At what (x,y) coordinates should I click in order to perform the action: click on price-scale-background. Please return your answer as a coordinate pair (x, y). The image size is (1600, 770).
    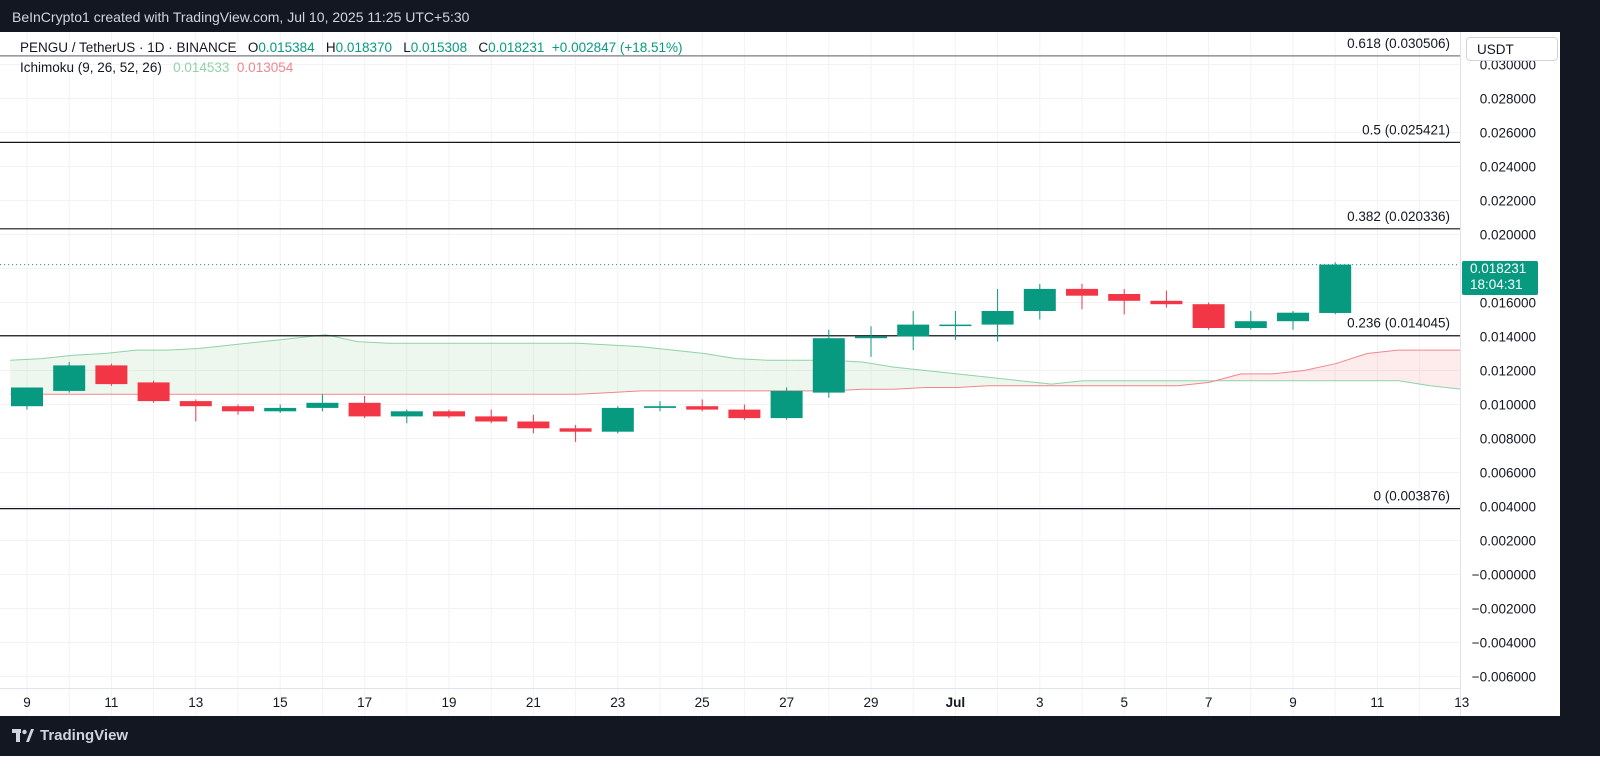
    Looking at the image, I should click on (1510, 374).